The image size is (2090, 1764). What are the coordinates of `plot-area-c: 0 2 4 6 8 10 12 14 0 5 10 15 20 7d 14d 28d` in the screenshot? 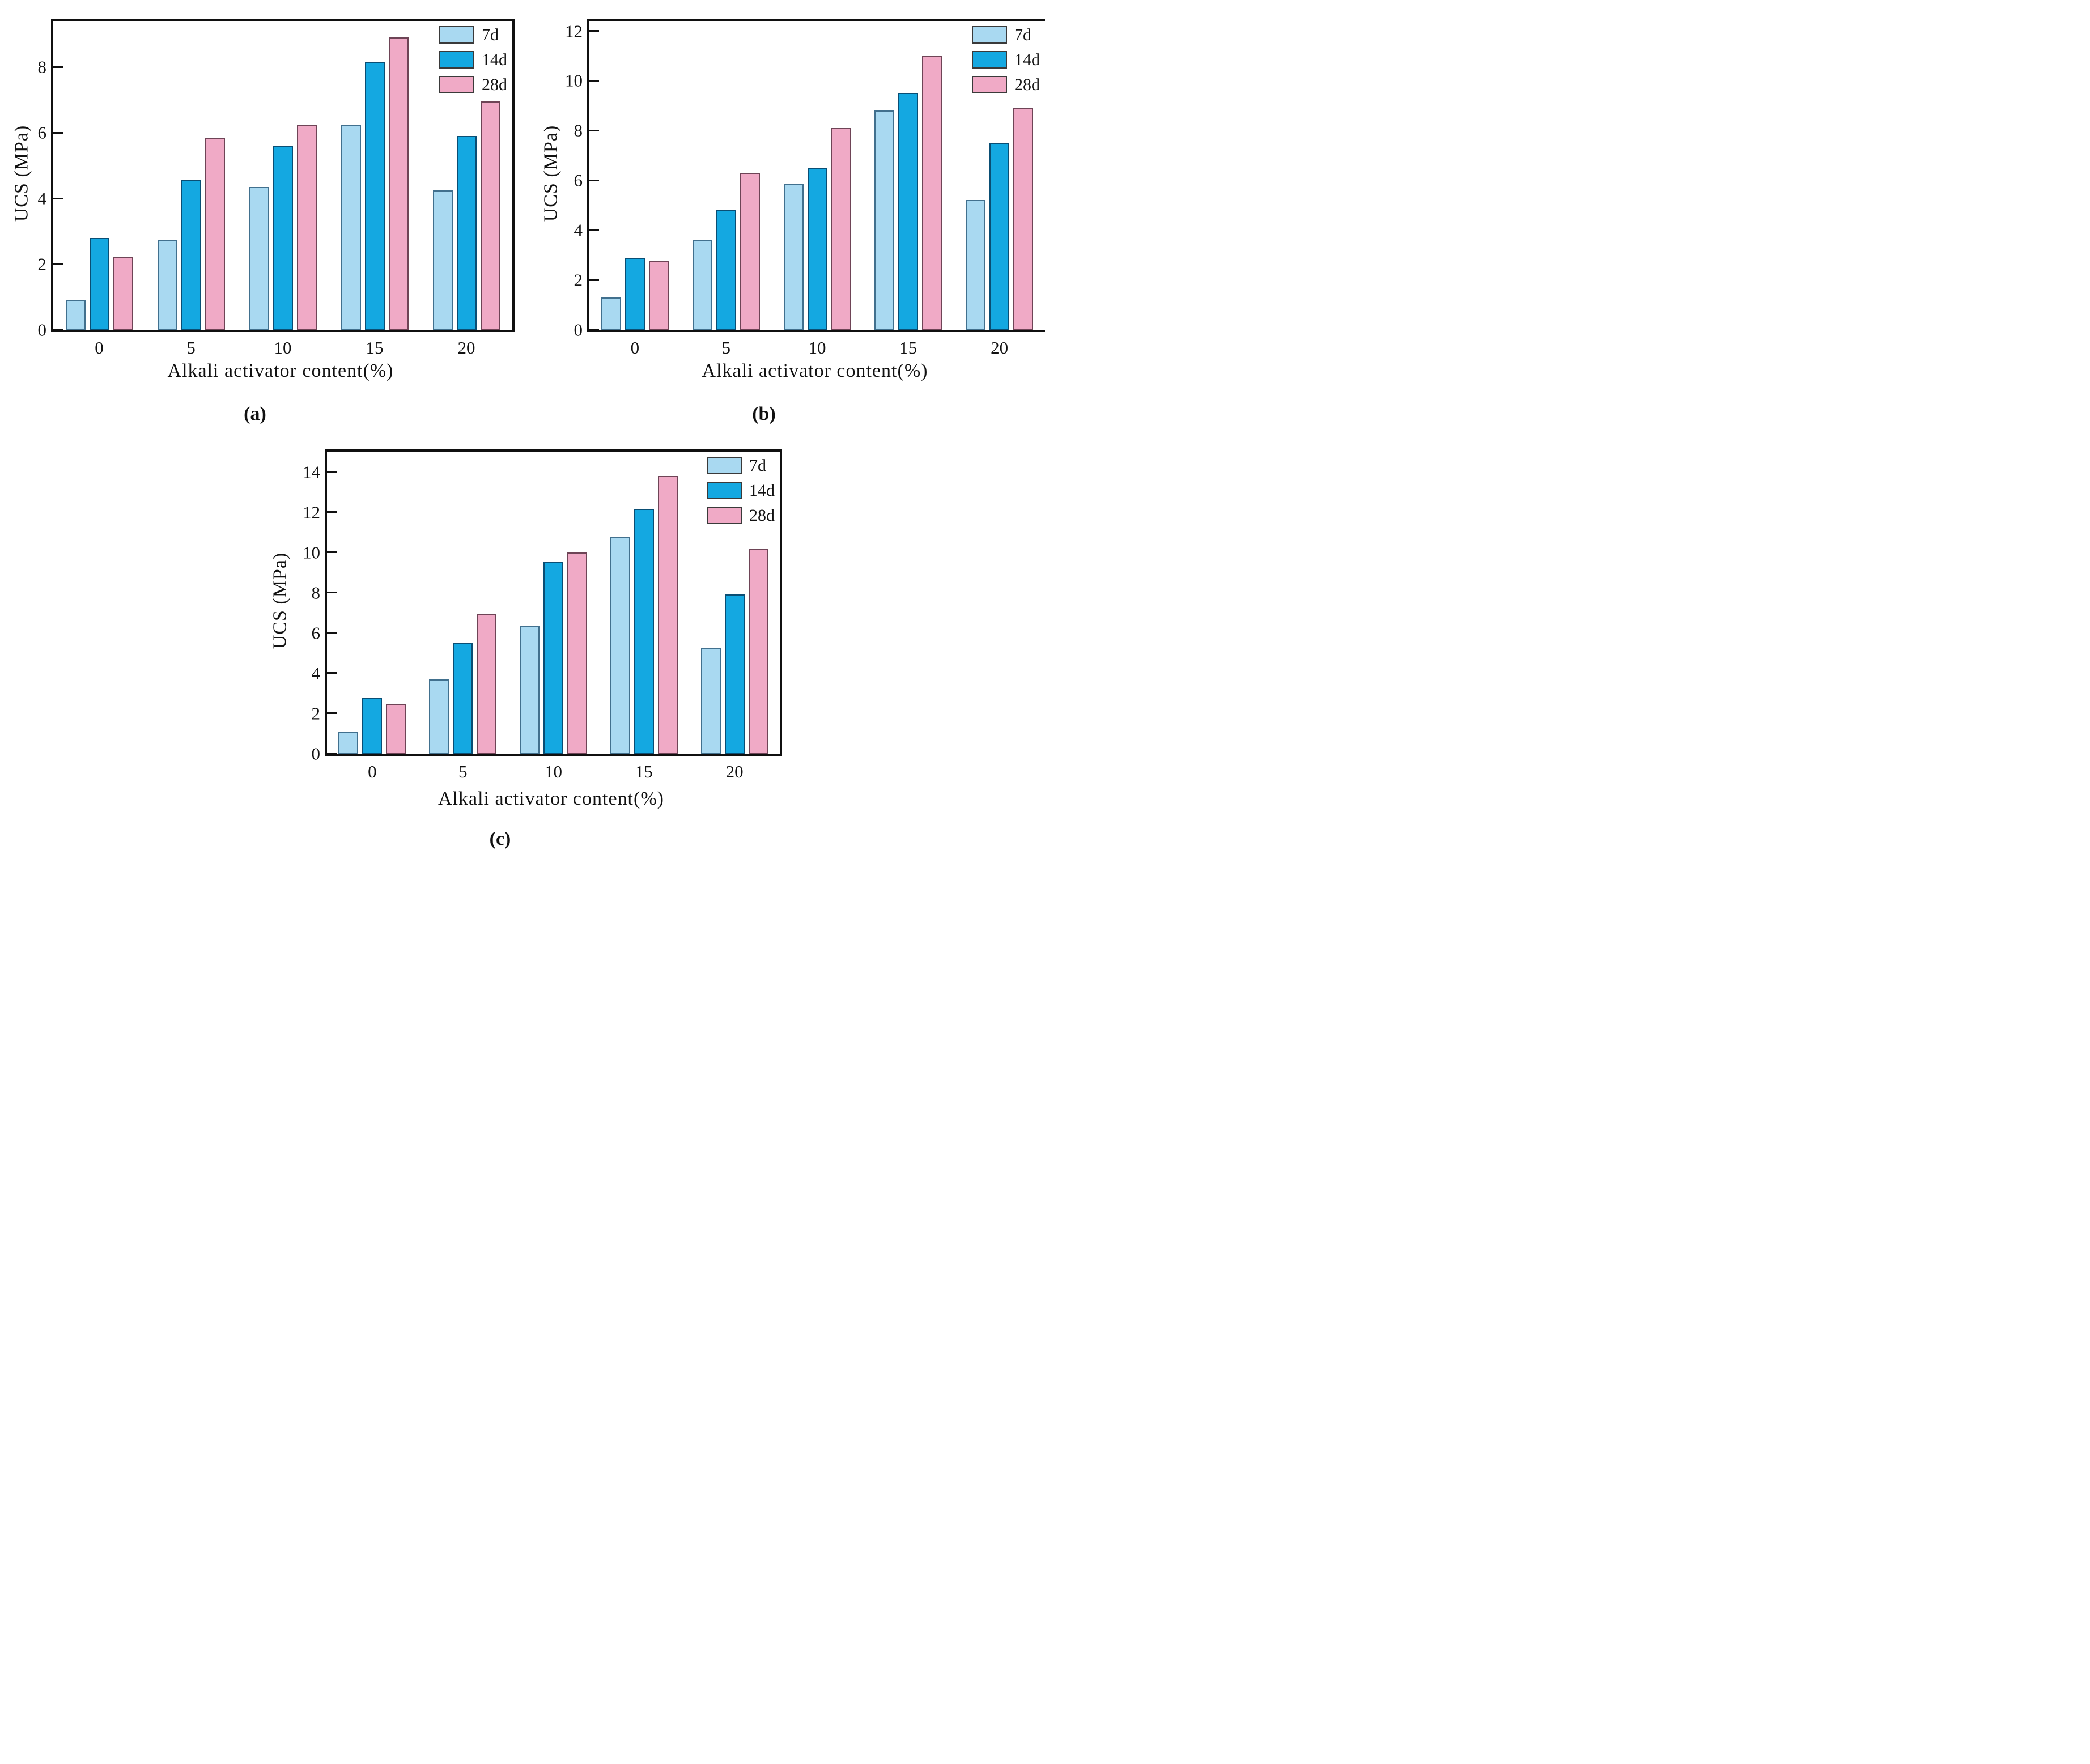 It's located at (542, 614).